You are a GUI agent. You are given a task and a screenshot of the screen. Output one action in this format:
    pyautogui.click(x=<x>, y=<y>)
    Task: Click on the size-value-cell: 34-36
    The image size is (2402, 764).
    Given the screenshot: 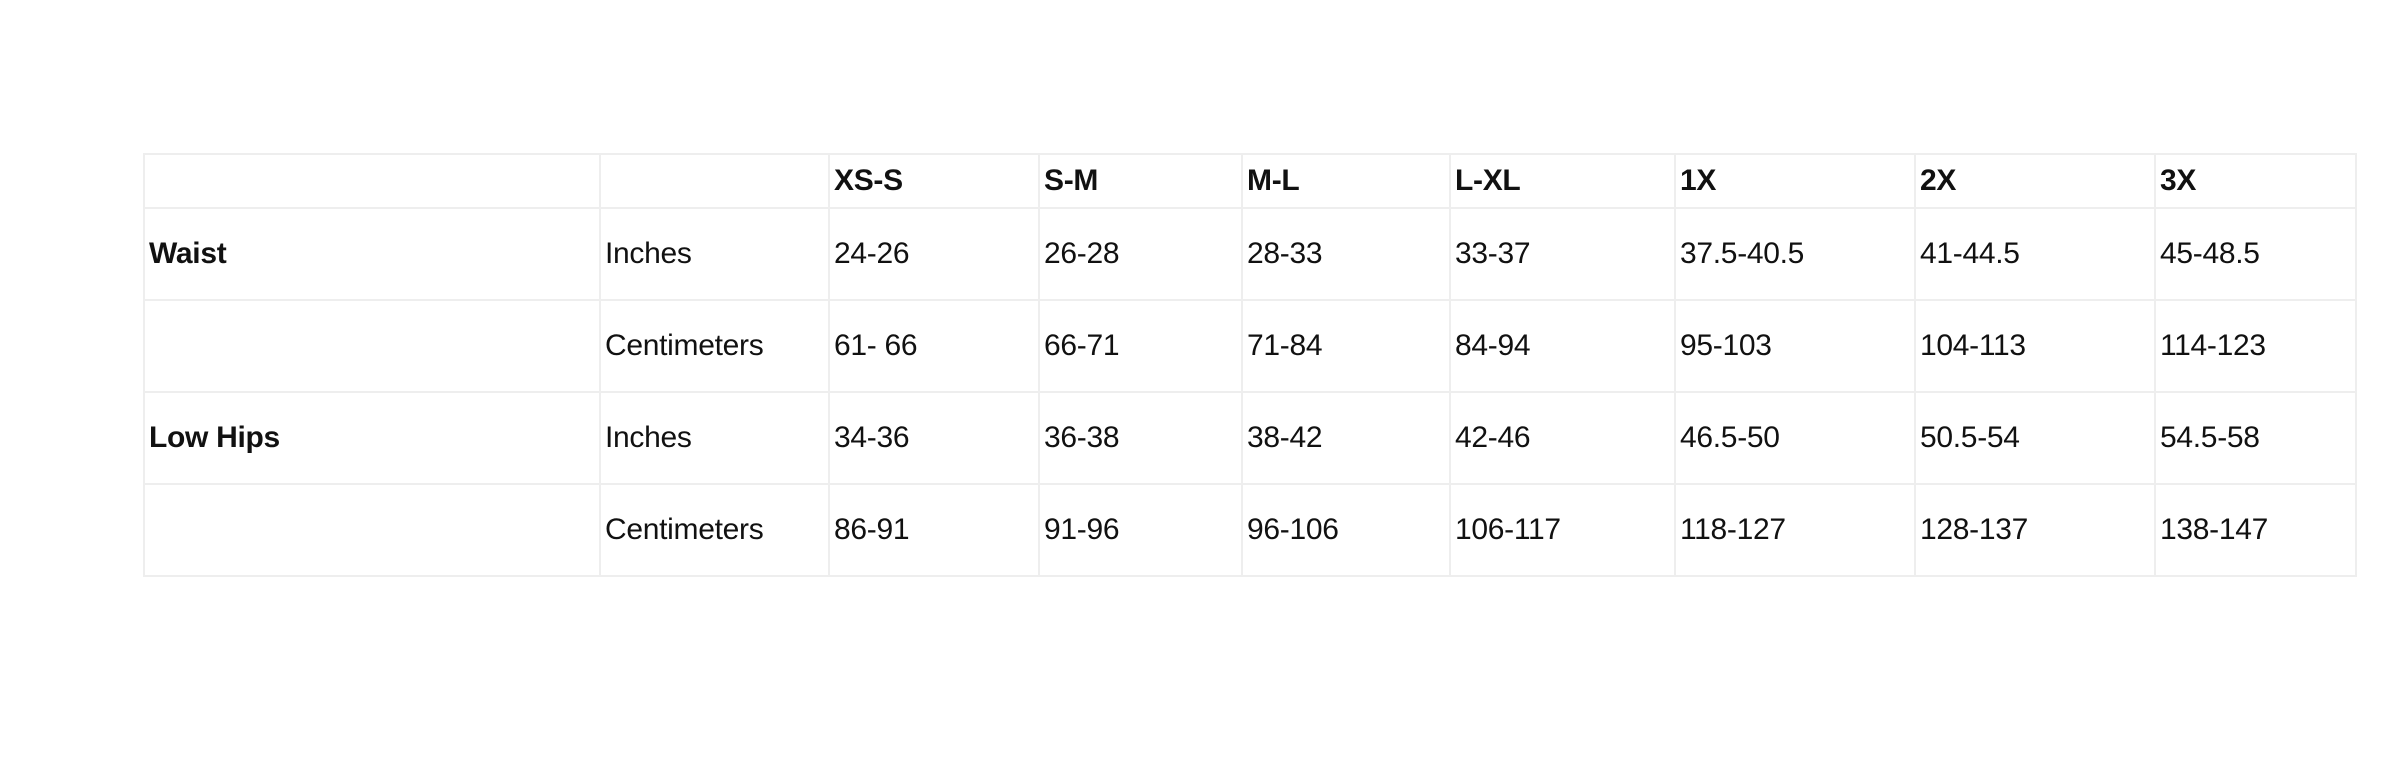 What is the action you would take?
    pyautogui.click(x=934, y=438)
    